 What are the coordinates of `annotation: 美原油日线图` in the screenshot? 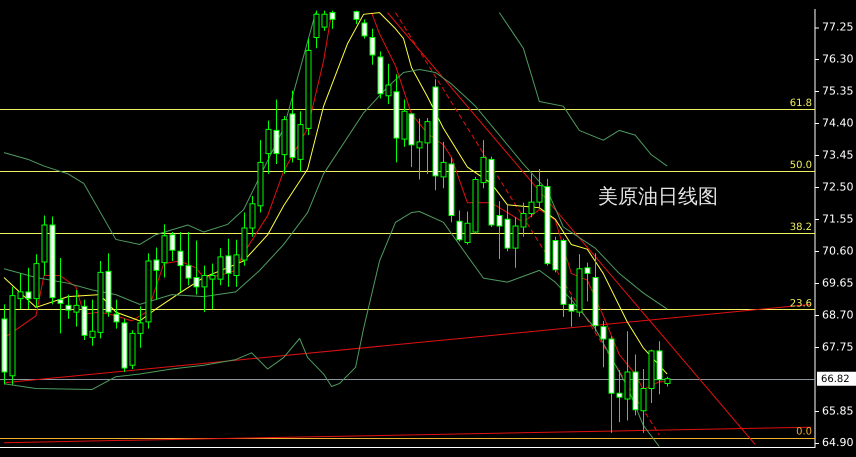 It's located at (658, 196).